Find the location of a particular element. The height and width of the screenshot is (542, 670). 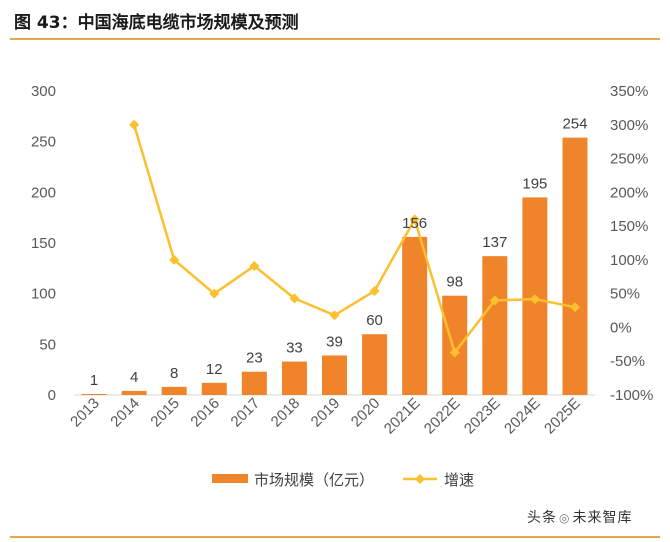

x-tick-label: 2021E is located at coordinates (402, 416).